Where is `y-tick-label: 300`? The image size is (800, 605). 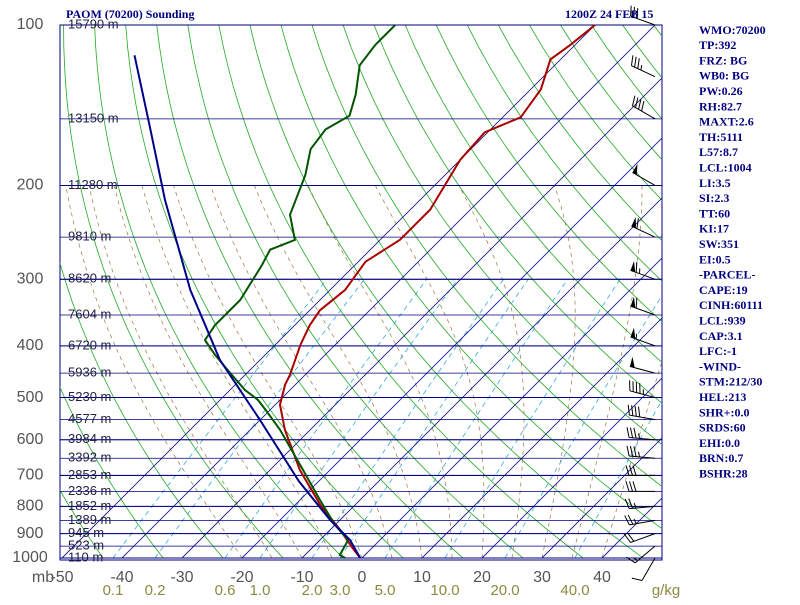
y-tick-label: 300 is located at coordinates (30, 279).